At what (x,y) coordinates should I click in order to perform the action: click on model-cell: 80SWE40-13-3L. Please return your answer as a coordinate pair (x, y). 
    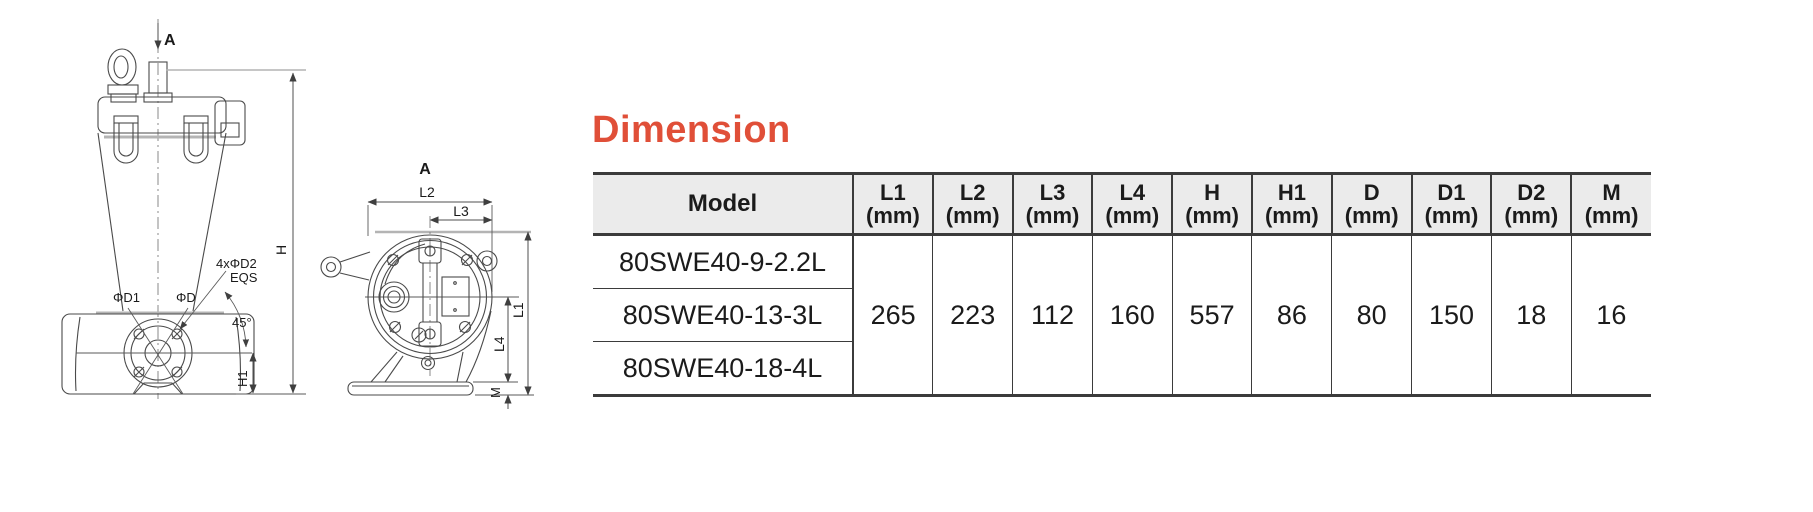
    Looking at the image, I should click on (723, 315).